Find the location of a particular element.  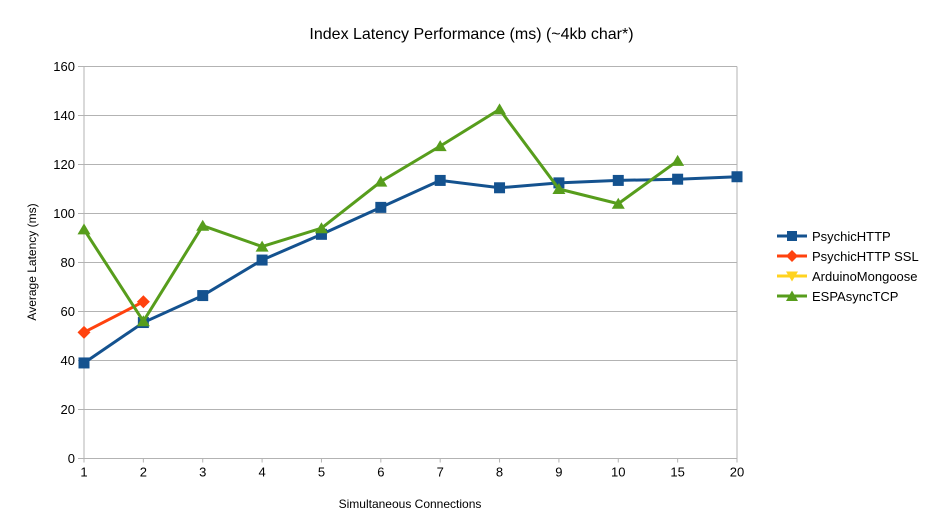

legend-item-psychichttp-ssl: PsychicHTTP SSL is located at coordinates (848, 256).